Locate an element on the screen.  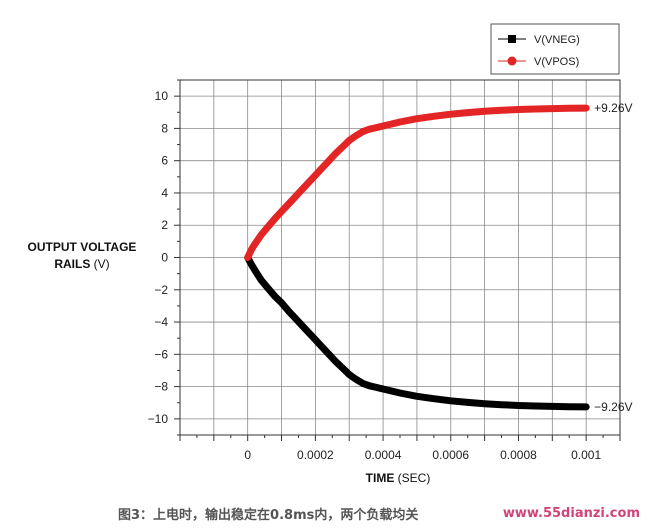
y-axis-title-word: RAILS is located at coordinates (72, 264).